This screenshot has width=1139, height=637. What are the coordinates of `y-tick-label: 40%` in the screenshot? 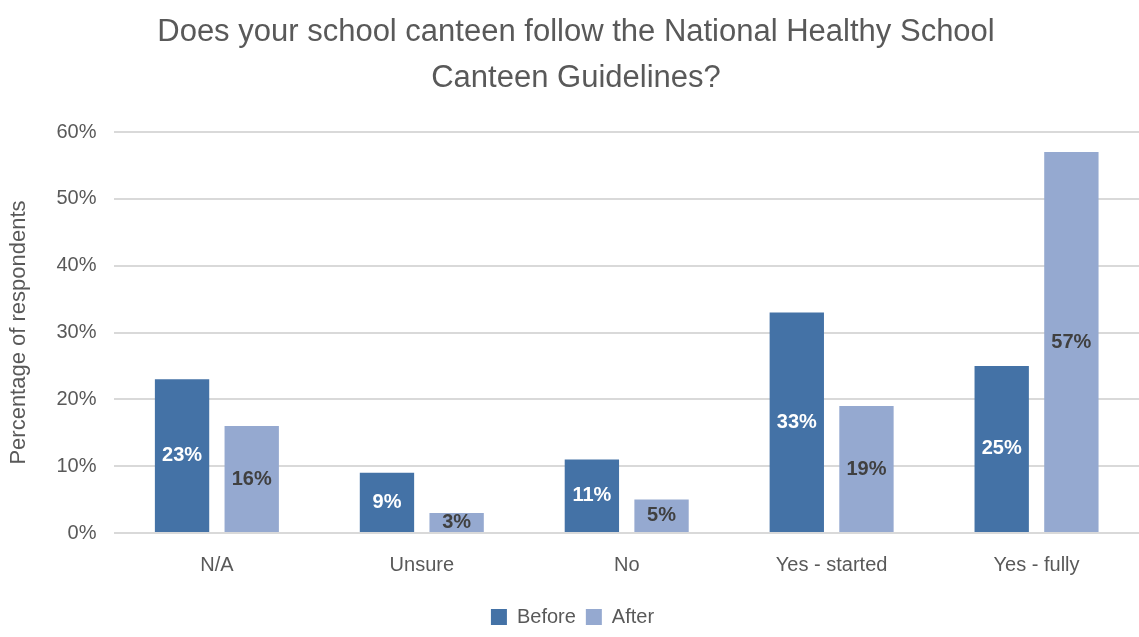 It's located at (76, 264).